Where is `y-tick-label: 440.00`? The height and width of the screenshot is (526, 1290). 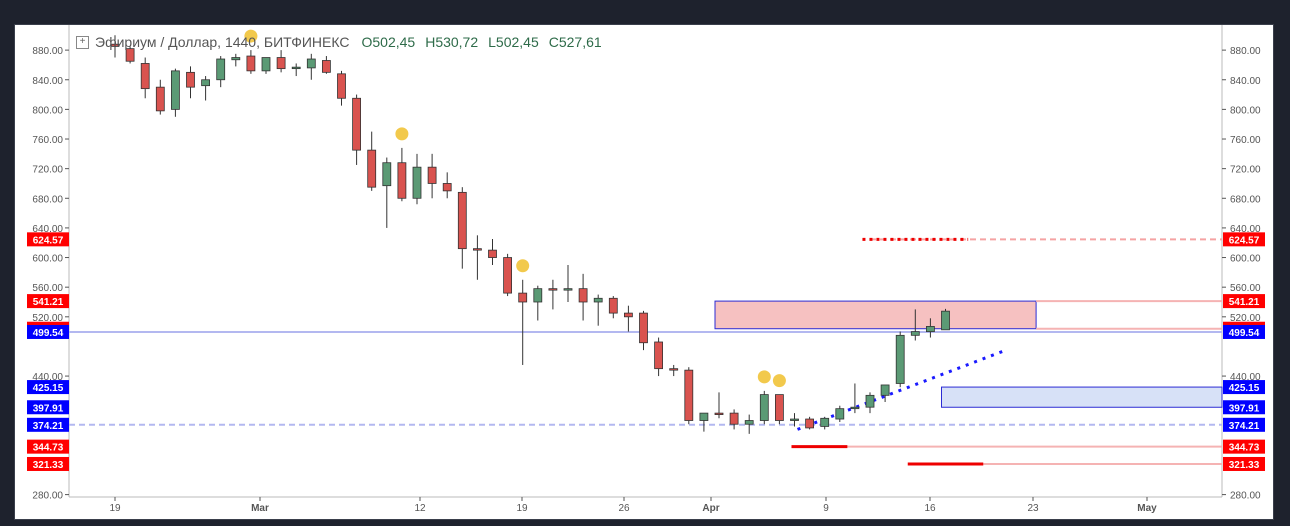
y-tick-label: 440.00 is located at coordinates (47, 377).